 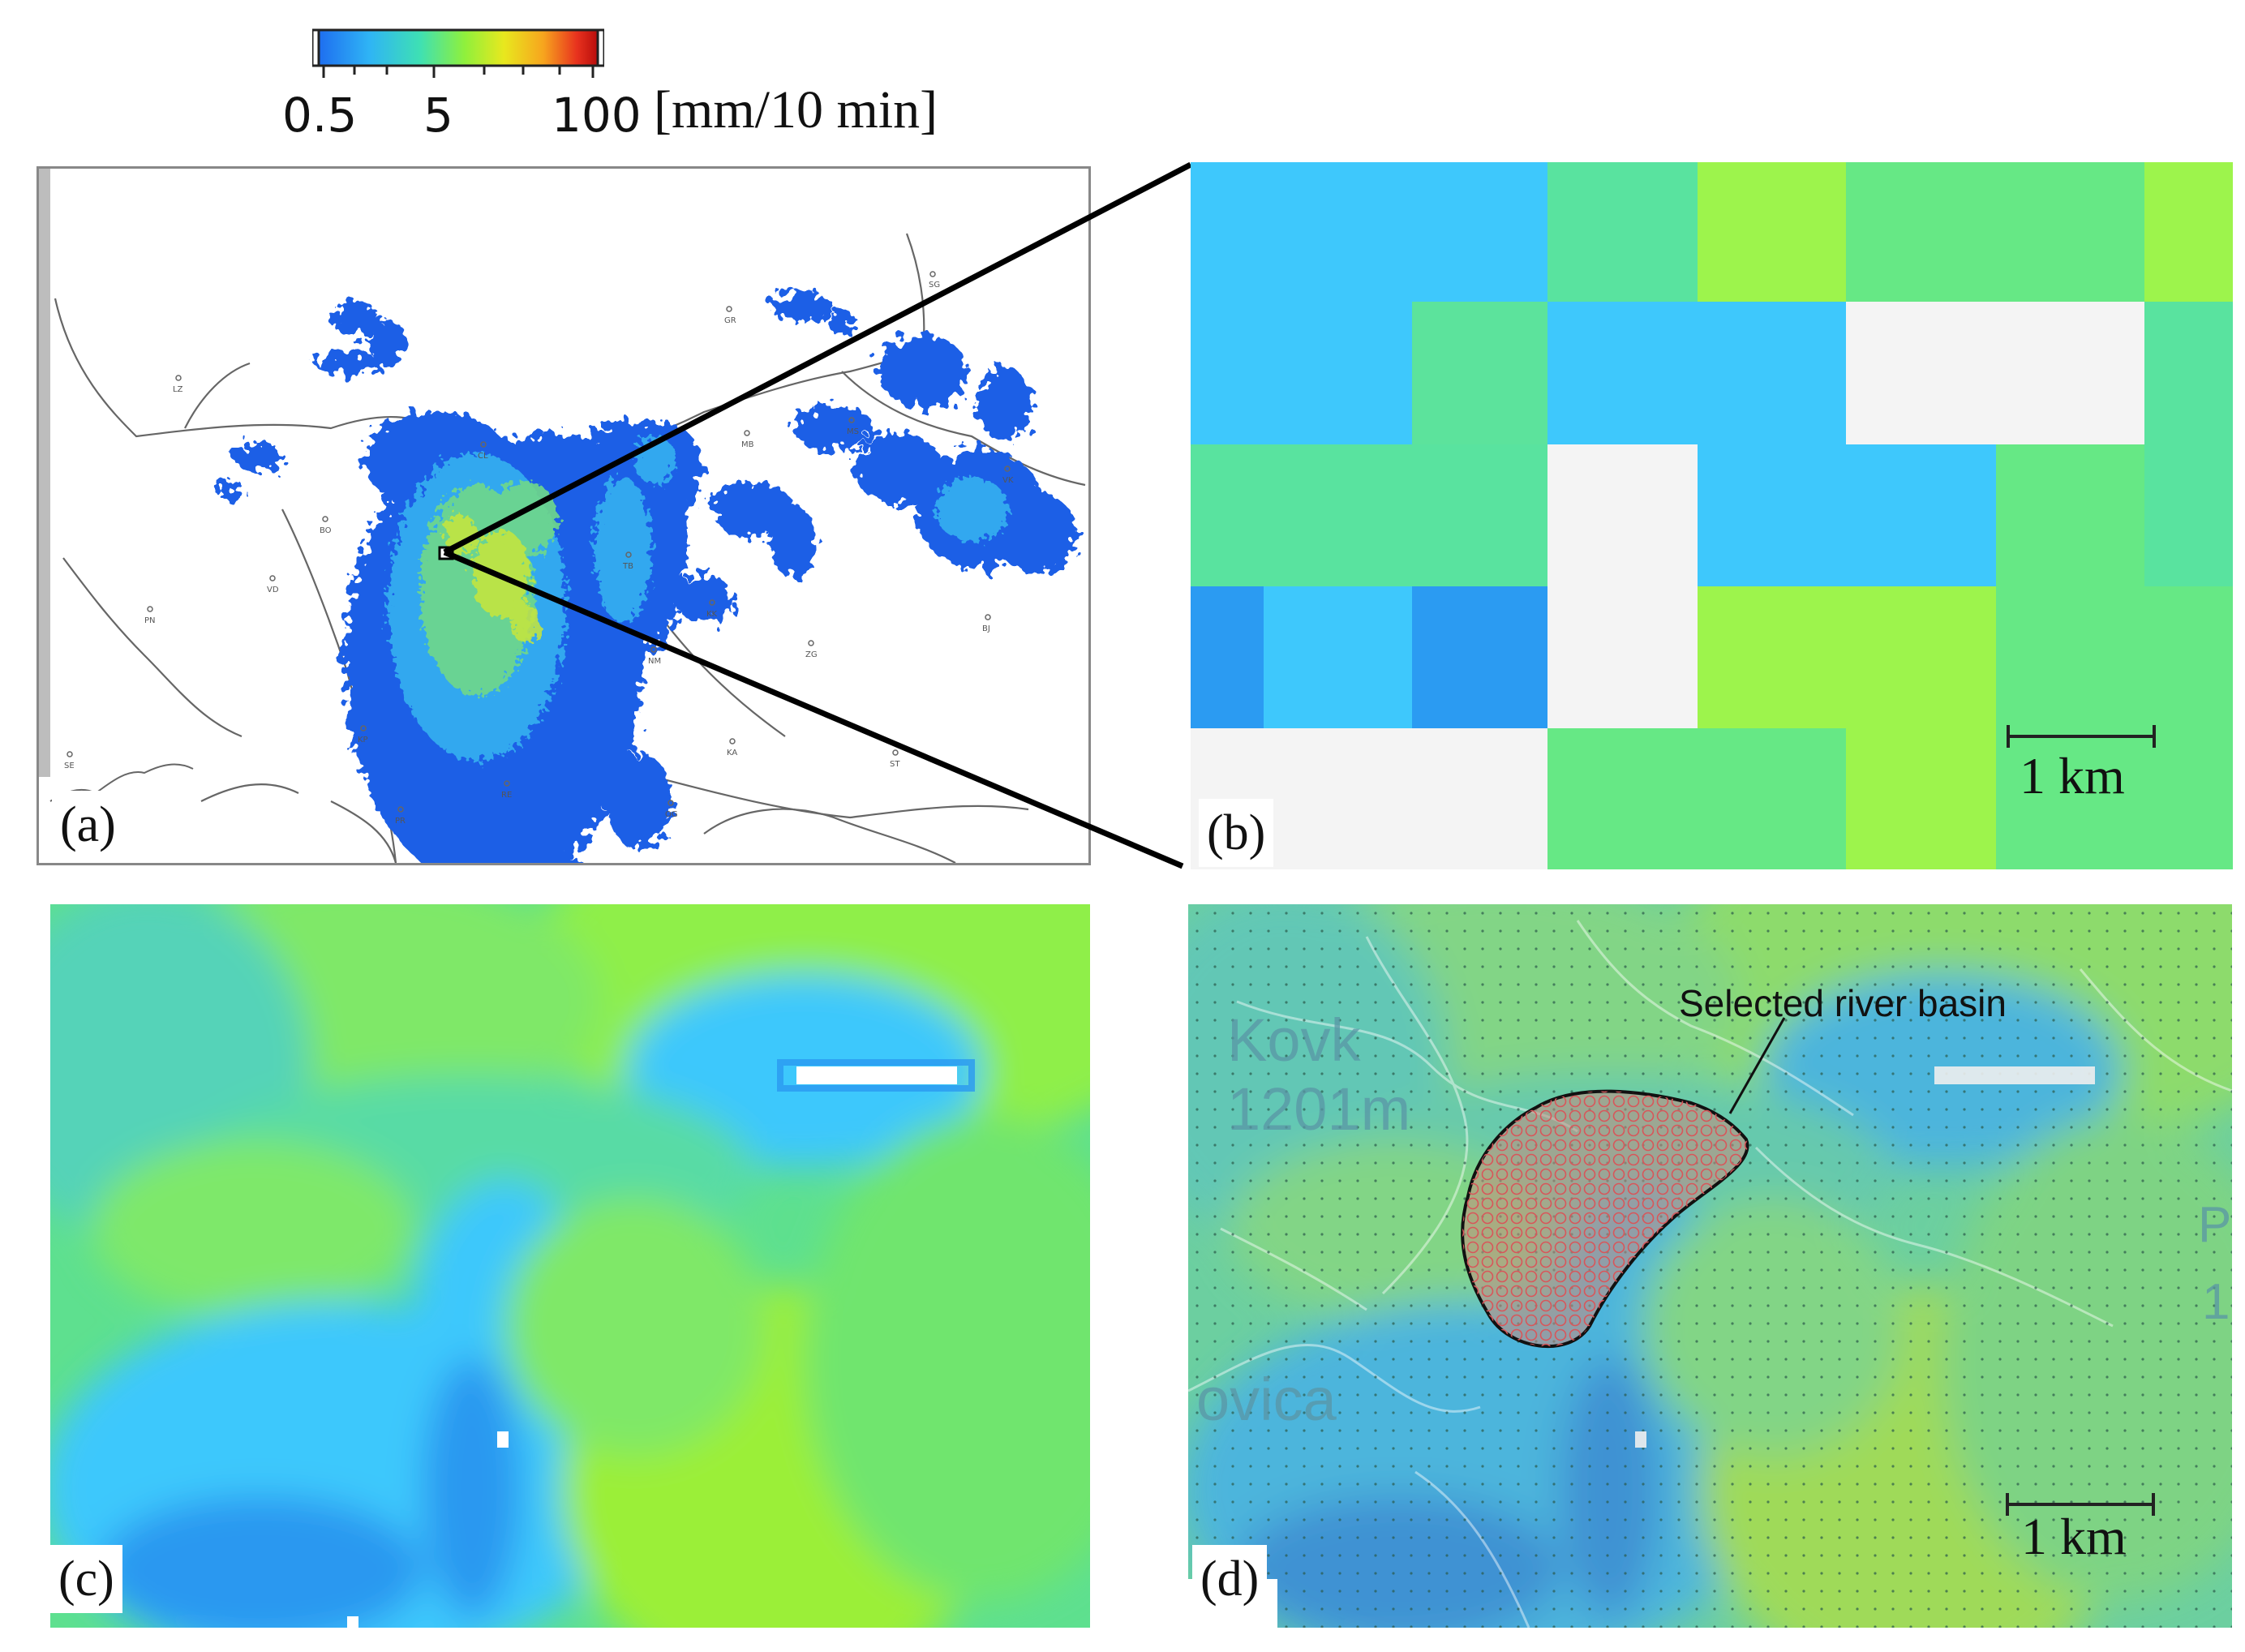 What do you see at coordinates (69, 766) in the screenshot?
I see `station-label: SE` at bounding box center [69, 766].